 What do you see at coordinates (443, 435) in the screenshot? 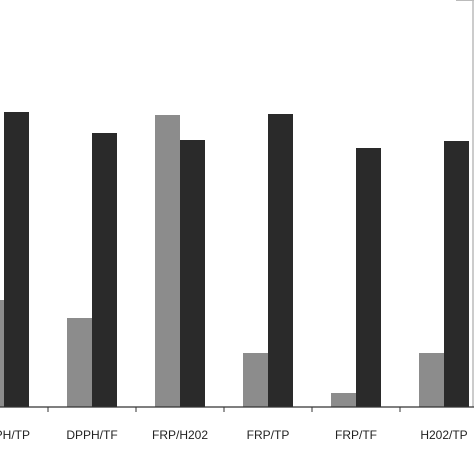
I see `x-tick-label: H202/TP` at bounding box center [443, 435].